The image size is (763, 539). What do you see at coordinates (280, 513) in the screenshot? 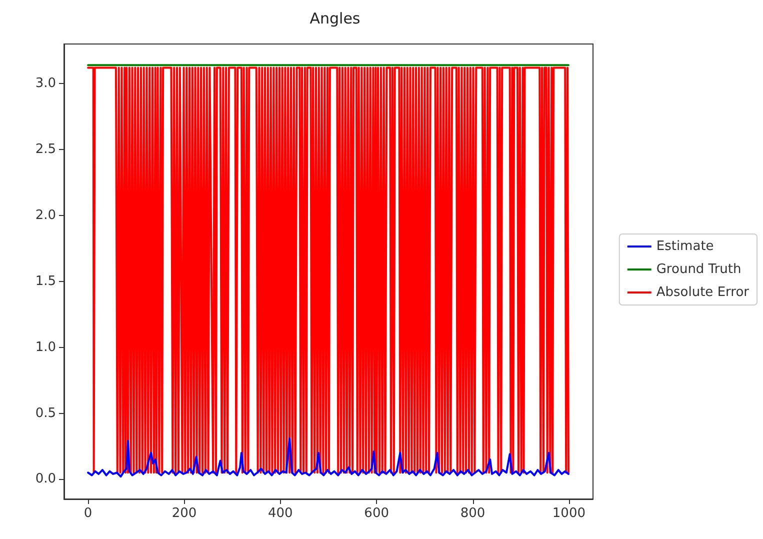
I see `x-tick-label: 400` at bounding box center [280, 513].